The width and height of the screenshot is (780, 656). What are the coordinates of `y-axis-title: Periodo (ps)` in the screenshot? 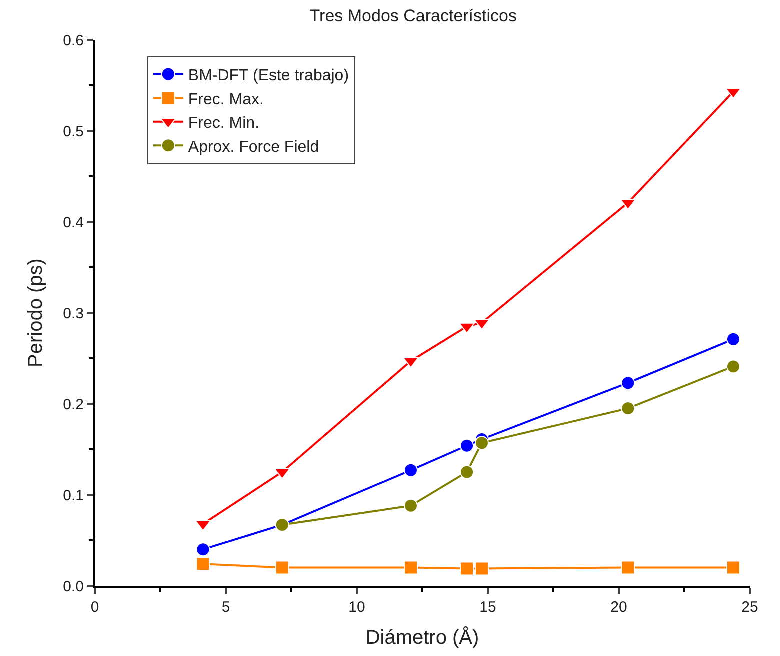 It's located at (36, 313).